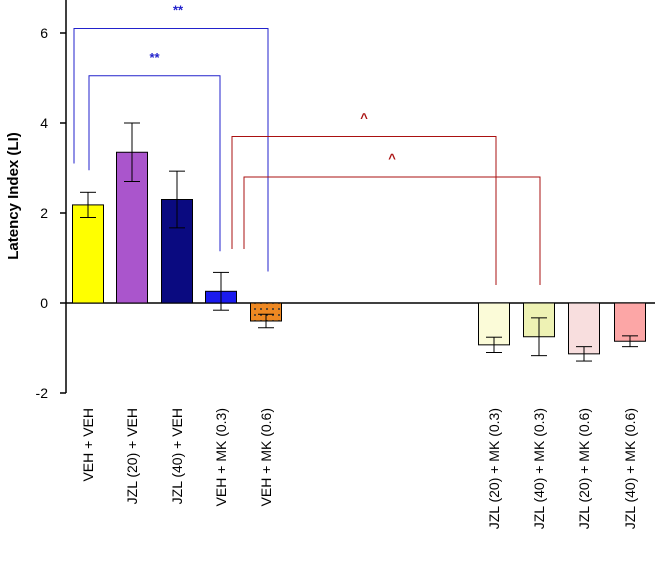 This screenshot has height=563, width=655. Describe the element at coordinates (132, 456) in the screenshot. I see `category-label: JZL (20) + VEH` at that location.